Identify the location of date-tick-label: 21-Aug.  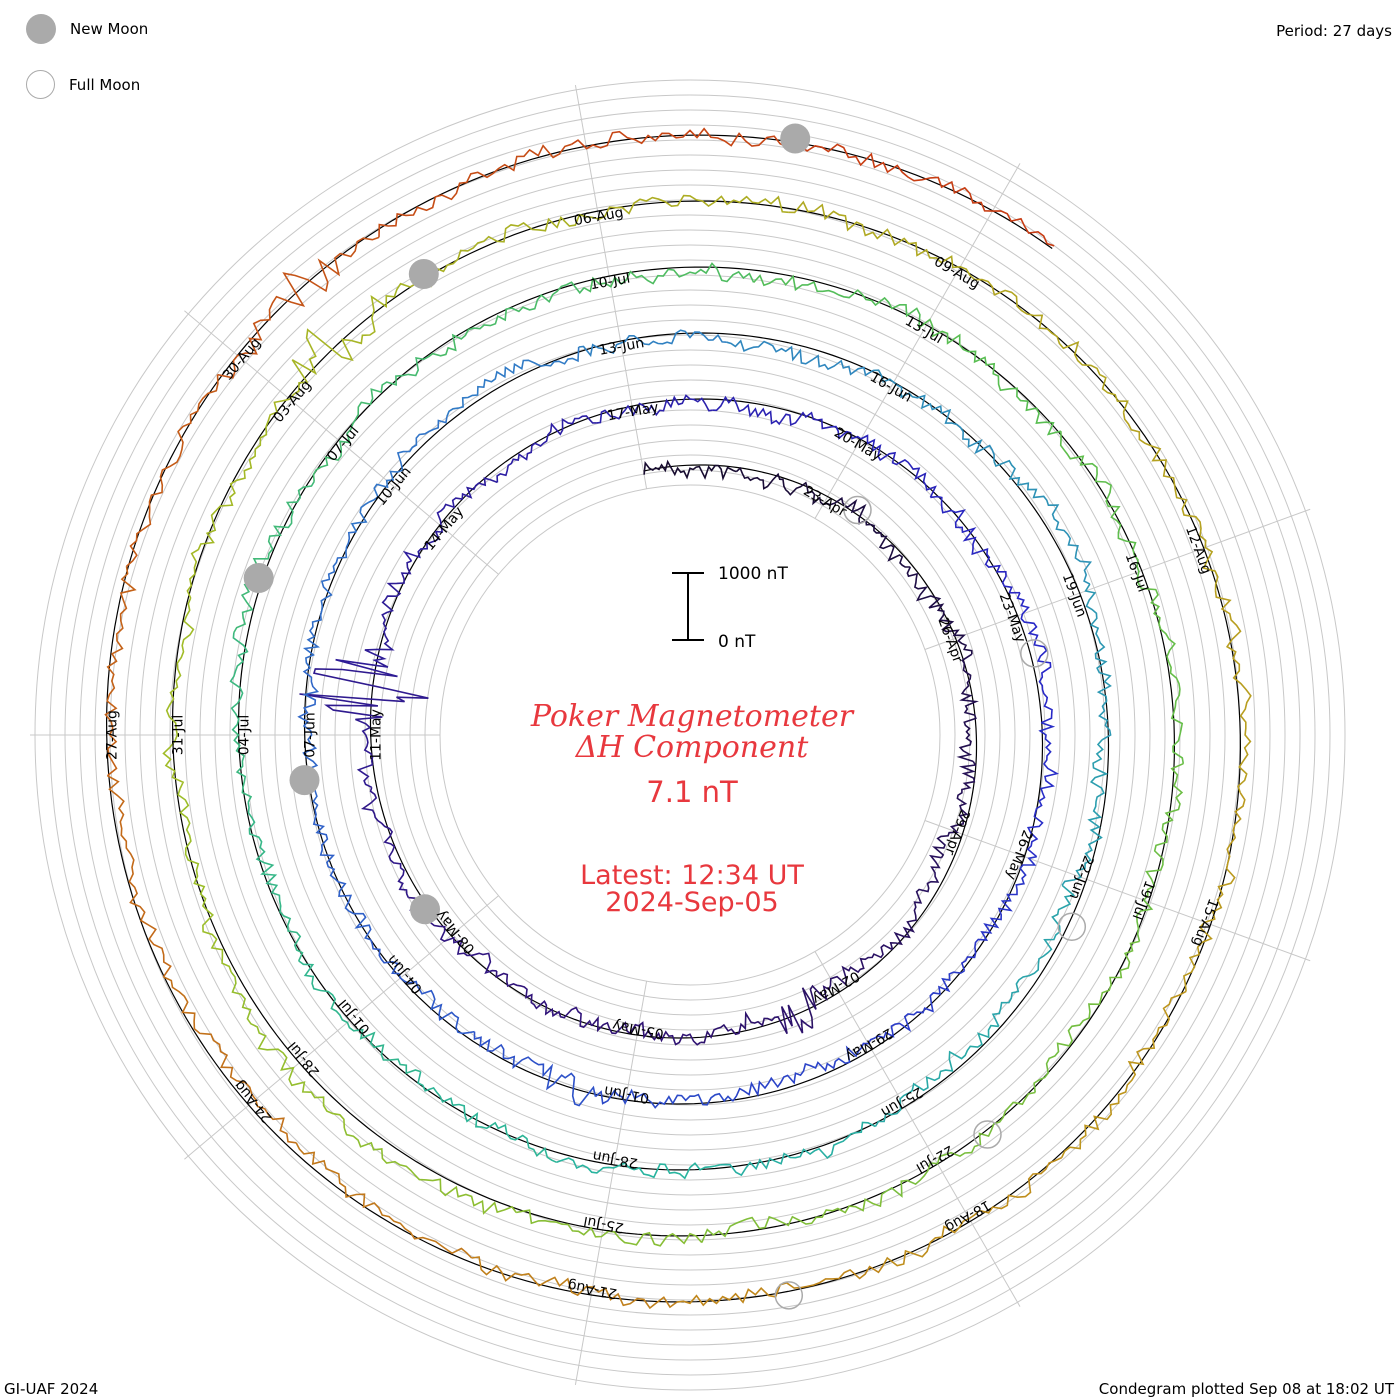
(592, 1289).